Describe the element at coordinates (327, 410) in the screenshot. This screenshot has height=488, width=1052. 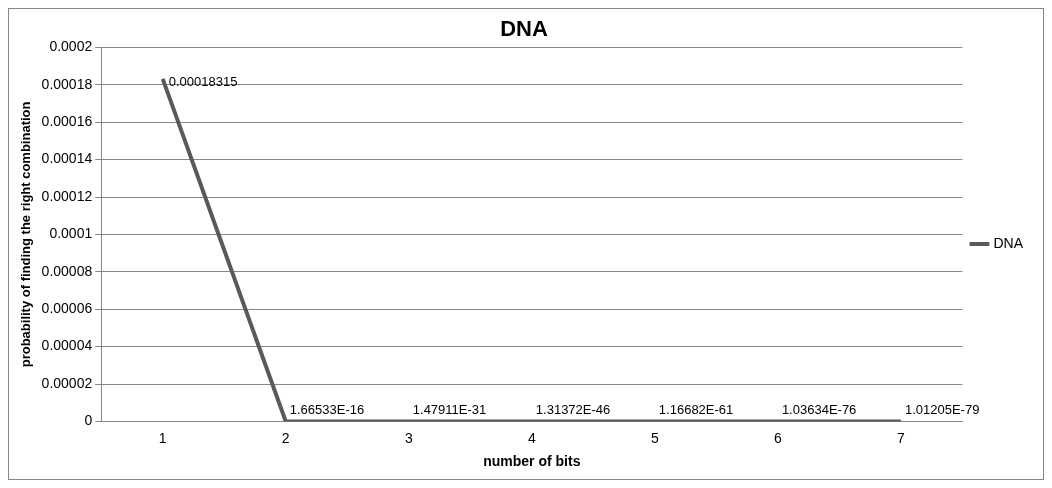
I see `data-label: 1.66533E-16` at that location.